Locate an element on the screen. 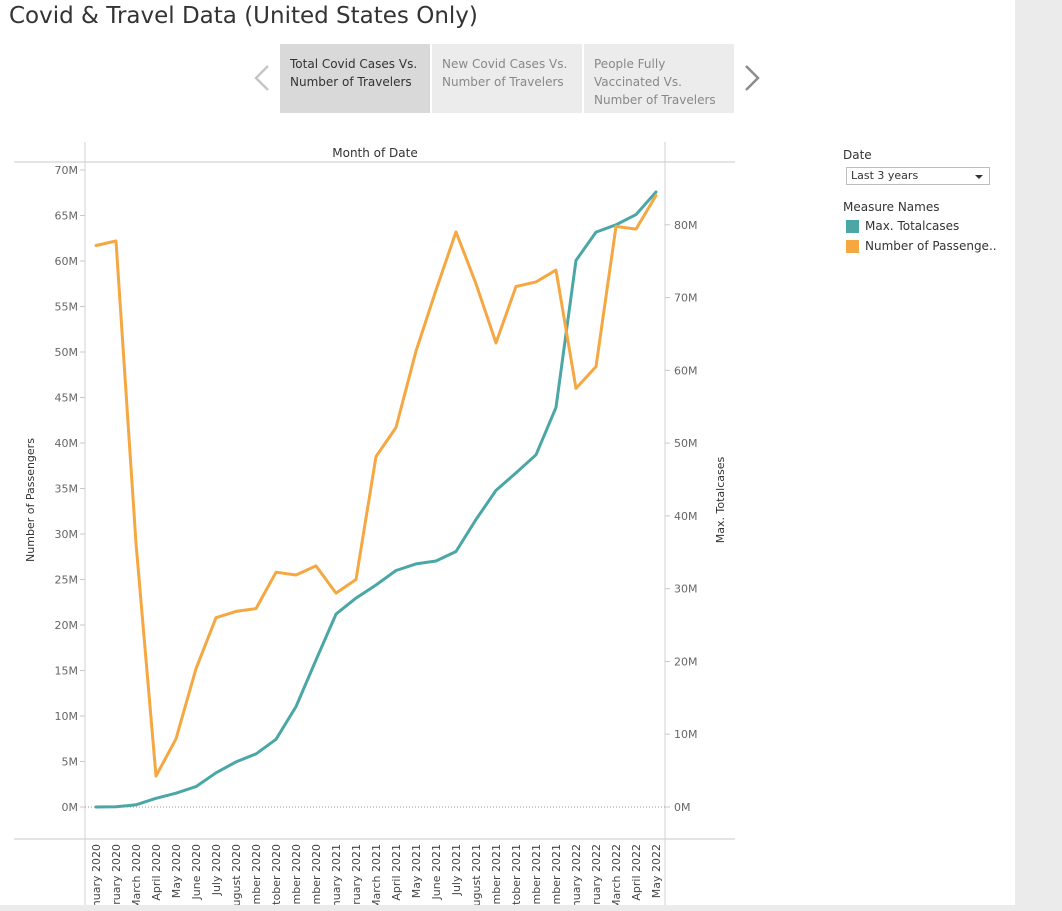  date-filter-dropdown: Last 3 years is located at coordinates (918, 176).